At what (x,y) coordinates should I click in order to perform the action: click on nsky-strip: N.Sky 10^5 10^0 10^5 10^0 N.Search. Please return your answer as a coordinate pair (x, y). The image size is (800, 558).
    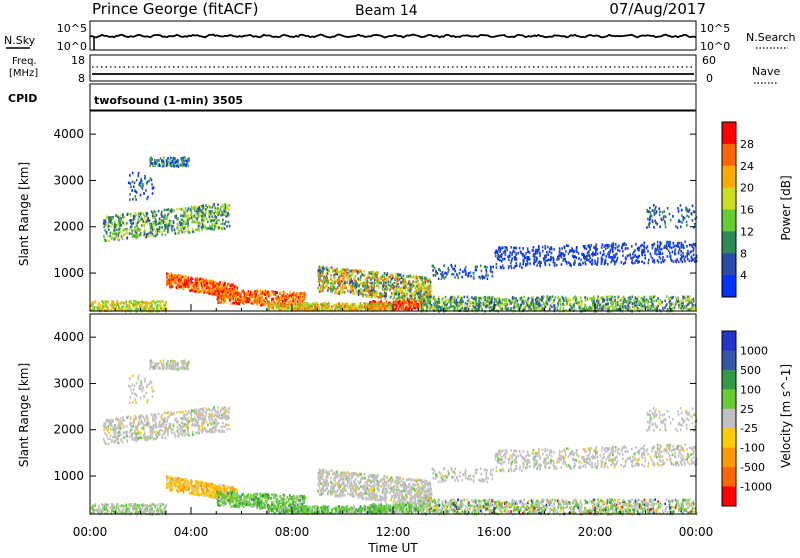
    Looking at the image, I should click on (400, 37).